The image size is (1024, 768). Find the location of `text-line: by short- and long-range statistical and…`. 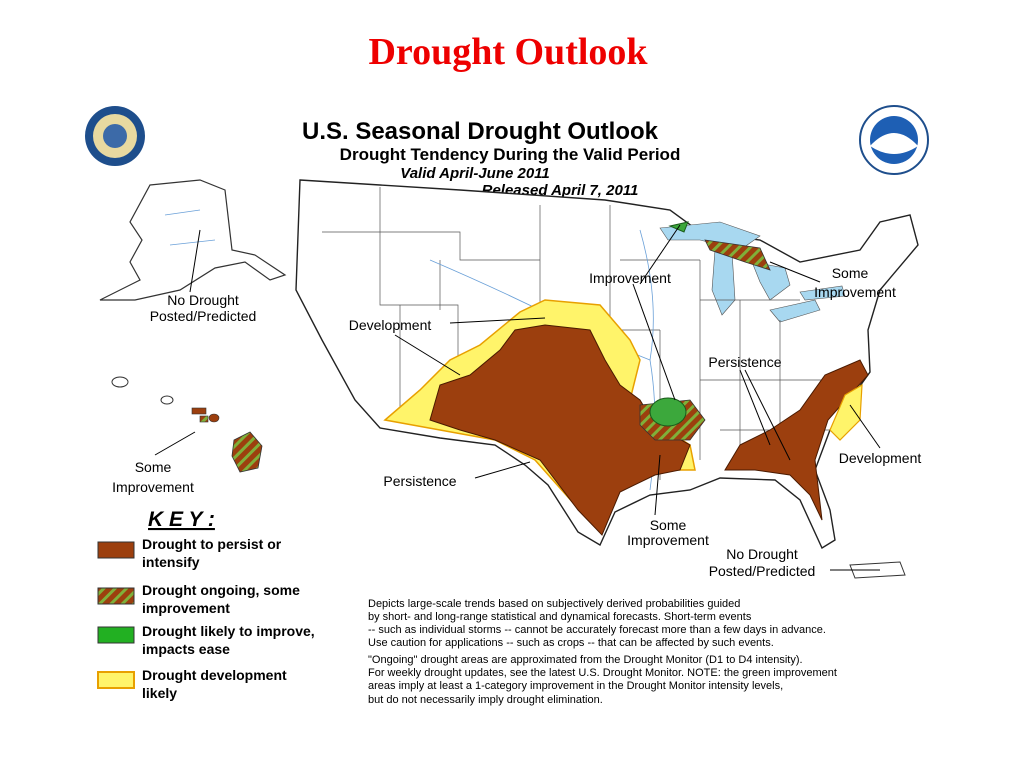

text-line: by short- and long-range statistical and… is located at coordinates (560, 617).